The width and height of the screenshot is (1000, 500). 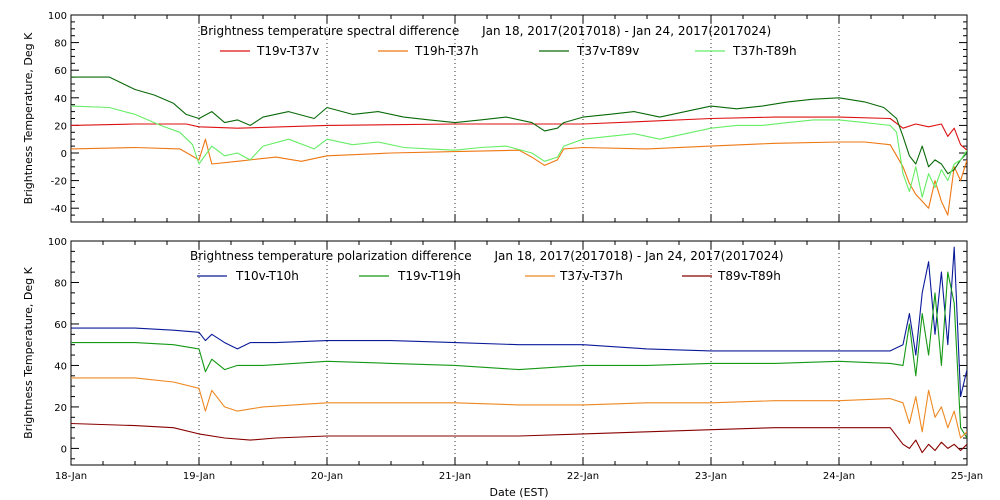 I want to click on legend-entry: T37v-T89v, so click(x=607, y=51).